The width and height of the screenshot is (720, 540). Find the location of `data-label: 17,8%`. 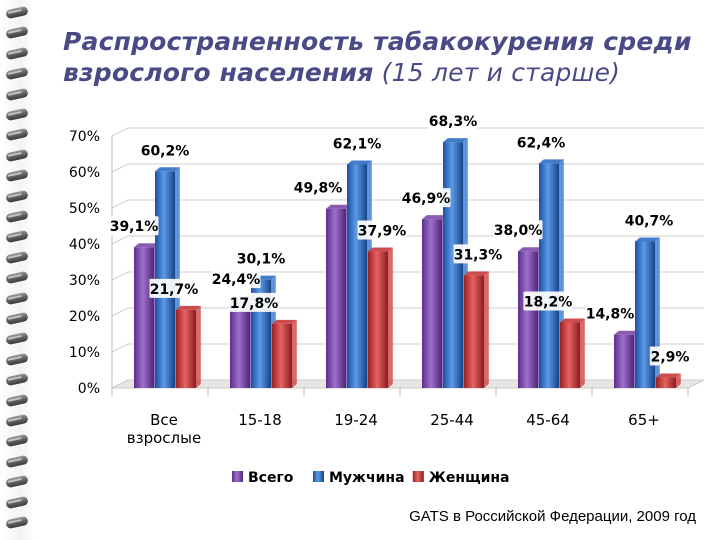

data-label: 17,8% is located at coordinates (254, 304).